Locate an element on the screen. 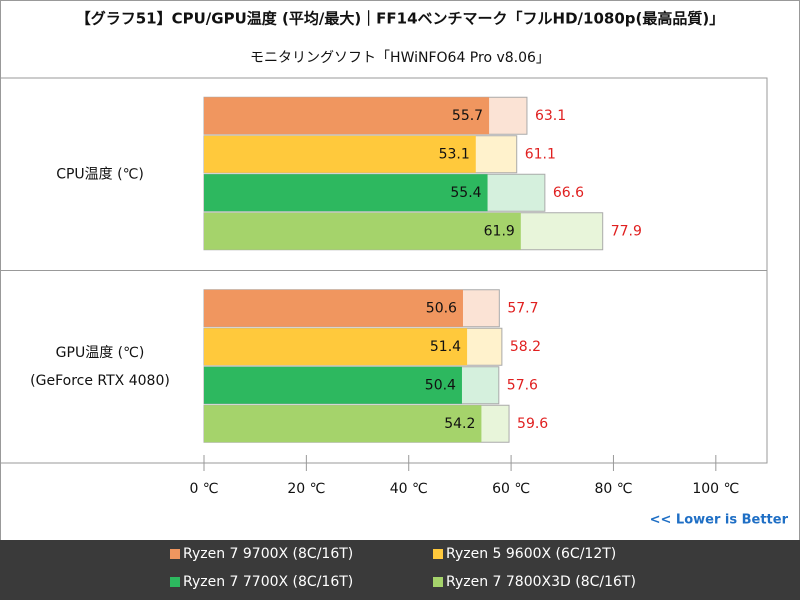 The width and height of the screenshot is (800, 600). category-label: CPU温度 (℃) is located at coordinates (100, 174).